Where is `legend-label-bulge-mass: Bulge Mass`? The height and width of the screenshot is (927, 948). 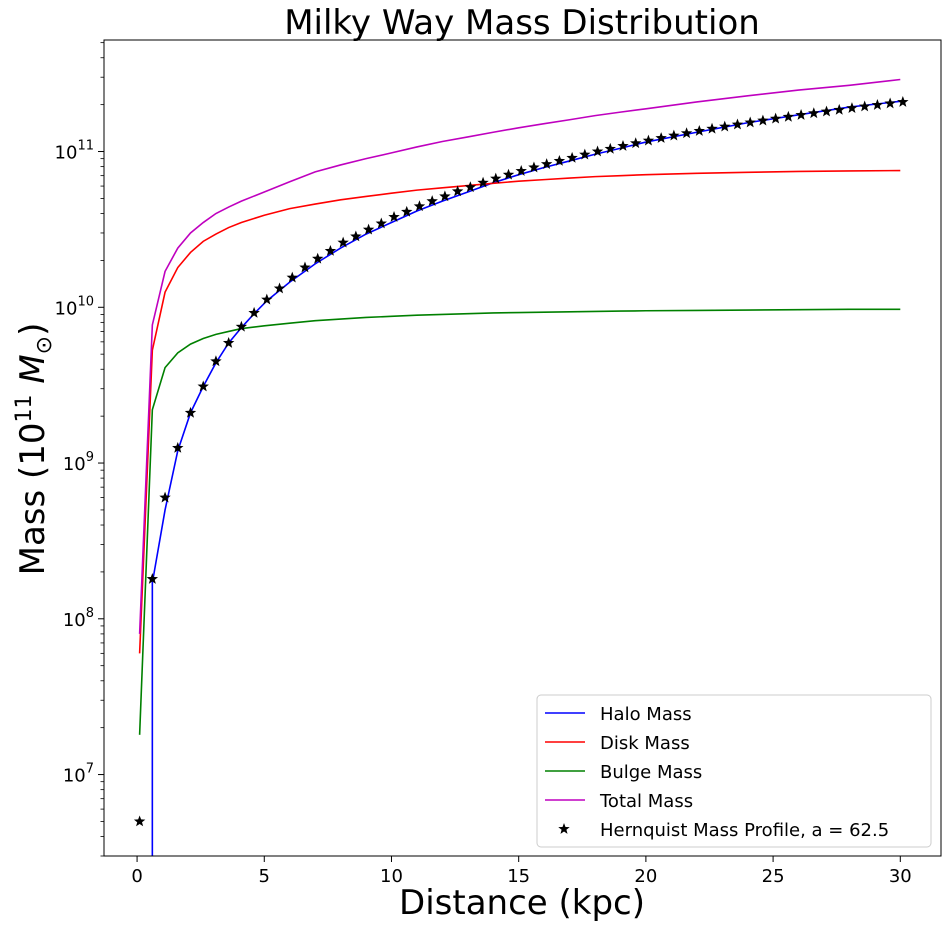
legend-label-bulge-mass: Bulge Mass is located at coordinates (651, 772).